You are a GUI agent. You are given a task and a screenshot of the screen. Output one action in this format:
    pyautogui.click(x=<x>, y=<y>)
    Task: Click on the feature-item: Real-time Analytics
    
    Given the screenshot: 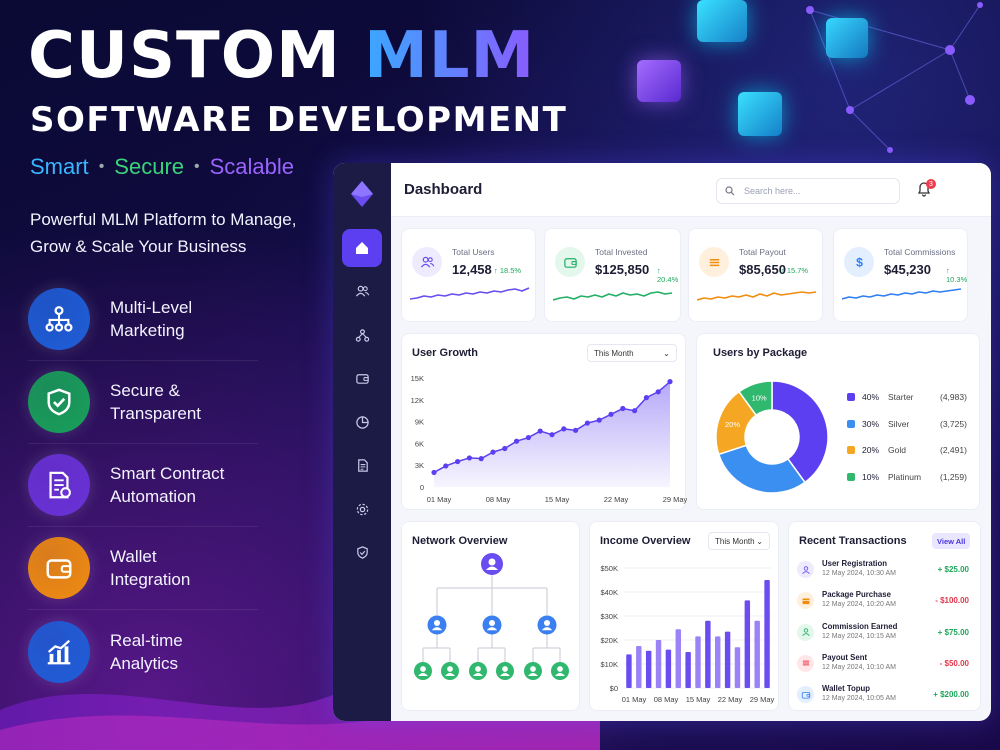 What is the action you would take?
    pyautogui.click(x=143, y=651)
    